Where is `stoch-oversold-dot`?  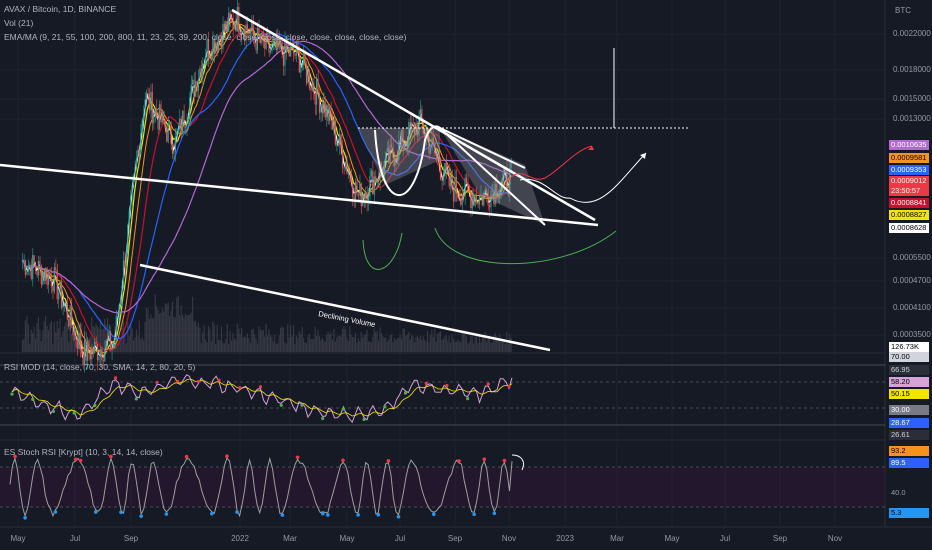
stoch-oversold-dot is located at coordinates (282, 515).